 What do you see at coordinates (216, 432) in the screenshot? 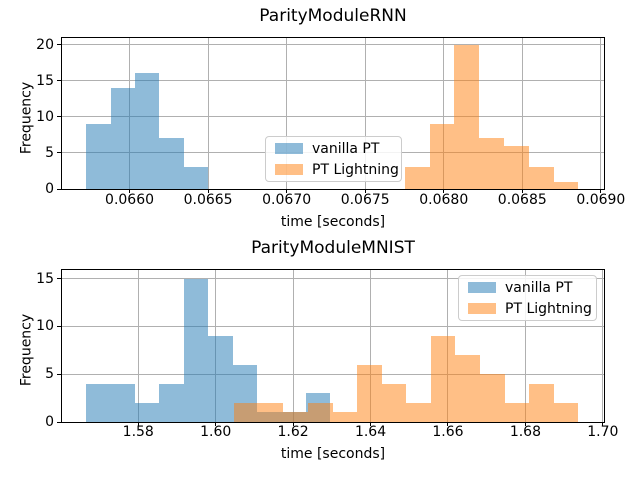
I see `x-tick-label: 1.60` at bounding box center [216, 432].